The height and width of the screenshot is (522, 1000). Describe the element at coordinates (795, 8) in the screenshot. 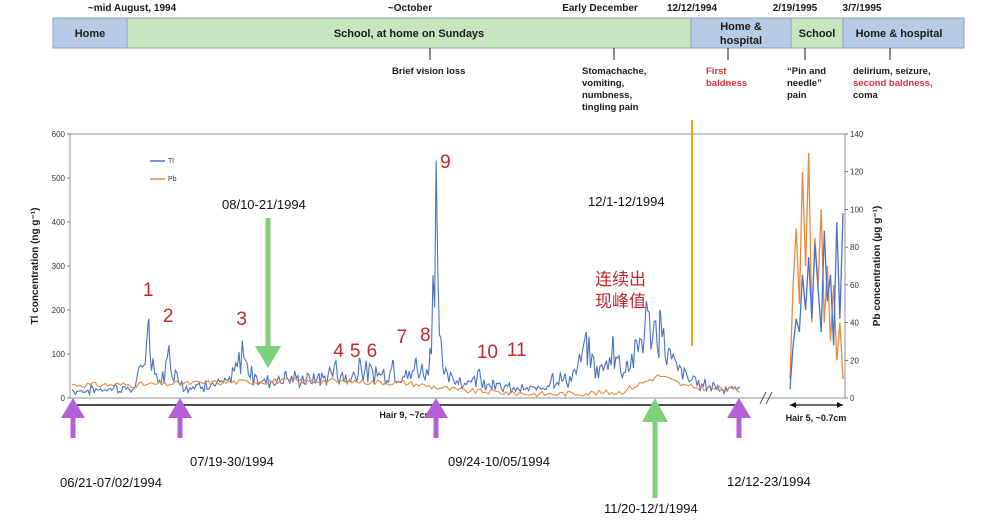

I see `timeline-date: 2/19/1995` at that location.